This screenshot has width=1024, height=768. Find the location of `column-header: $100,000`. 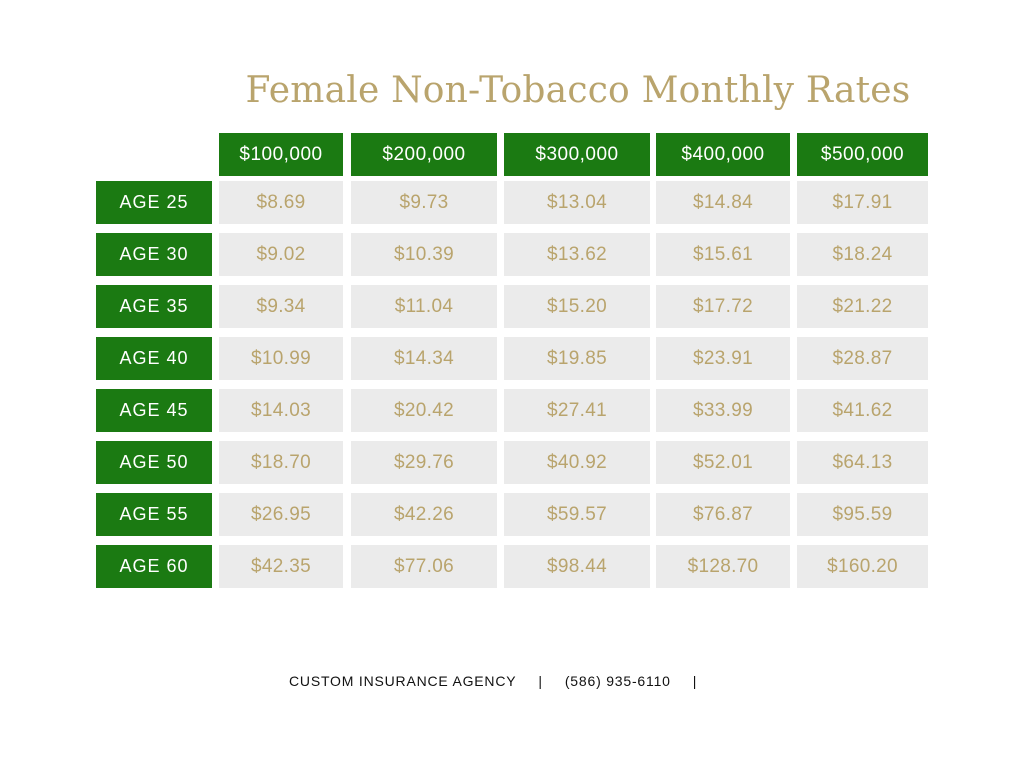

column-header: $100,000 is located at coordinates (281, 154).